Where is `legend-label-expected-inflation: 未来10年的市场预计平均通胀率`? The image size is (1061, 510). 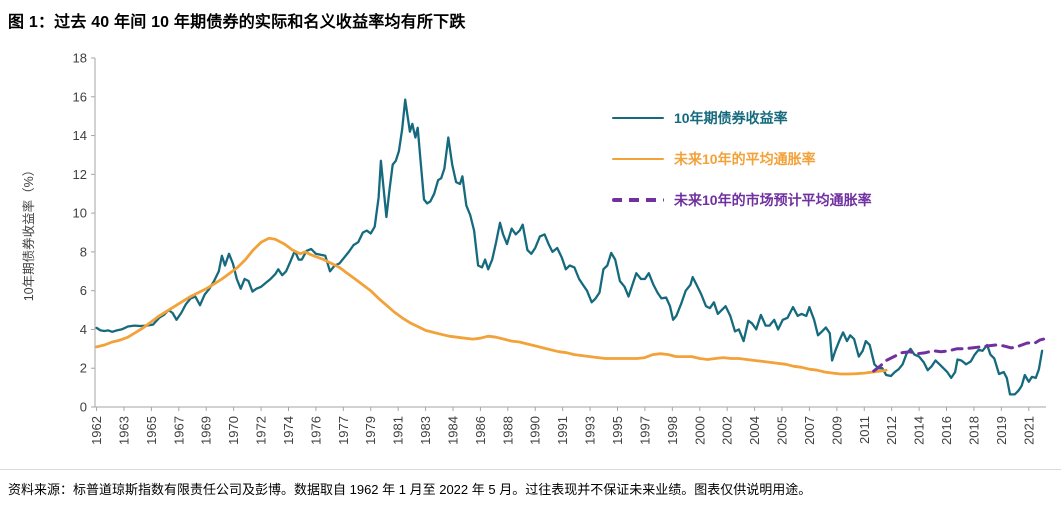 legend-label-expected-inflation: 未来10年的市场预计平均通胀率 is located at coordinates (773, 200).